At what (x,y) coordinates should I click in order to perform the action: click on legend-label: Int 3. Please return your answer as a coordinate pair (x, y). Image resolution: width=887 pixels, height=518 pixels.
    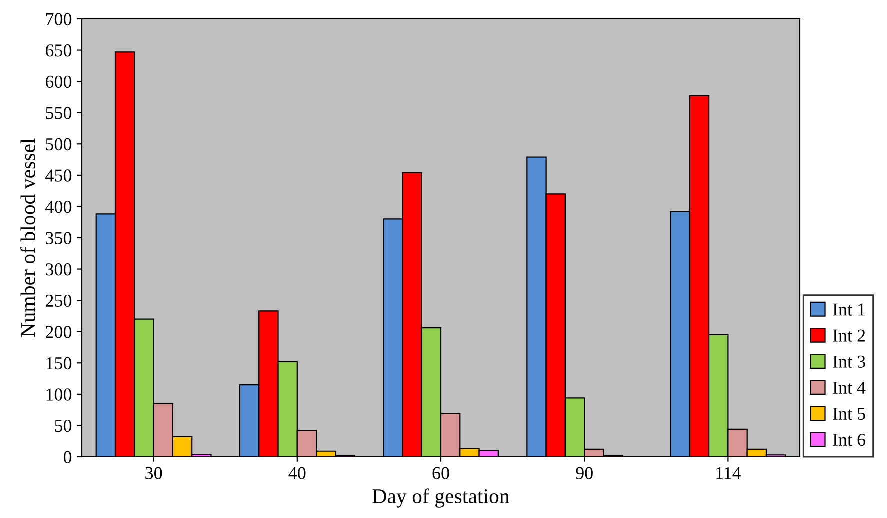
    Looking at the image, I should click on (849, 362).